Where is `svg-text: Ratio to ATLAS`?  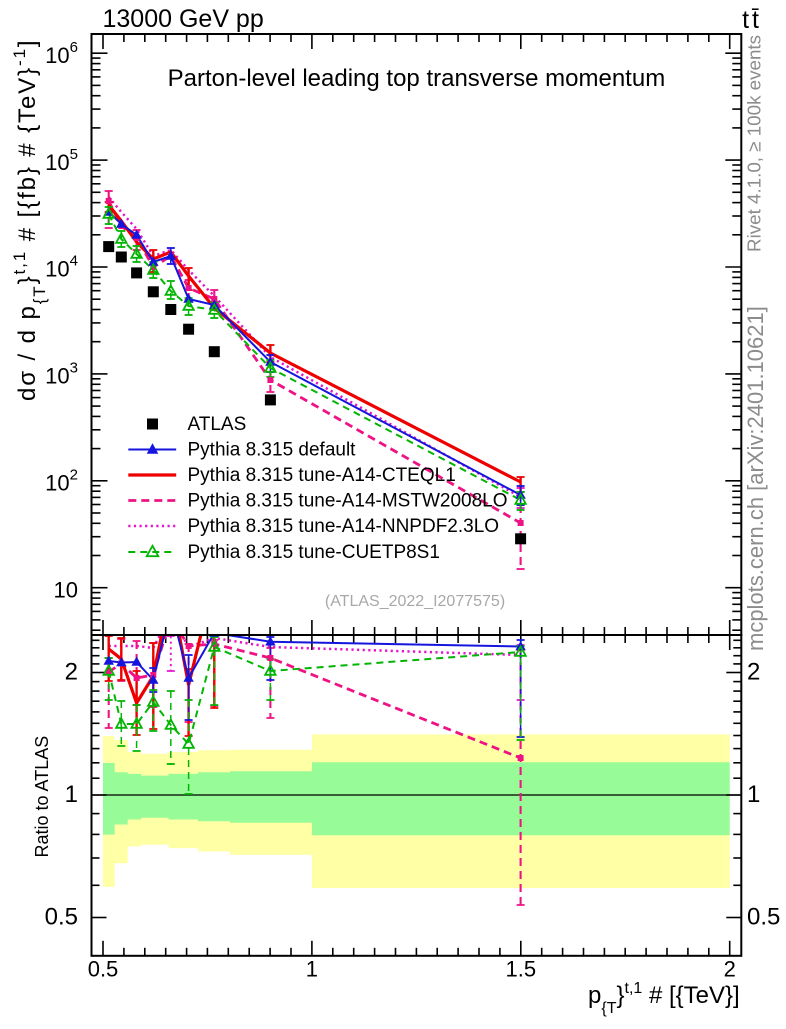
svg-text: Ratio to ATLAS is located at coordinates (42, 797).